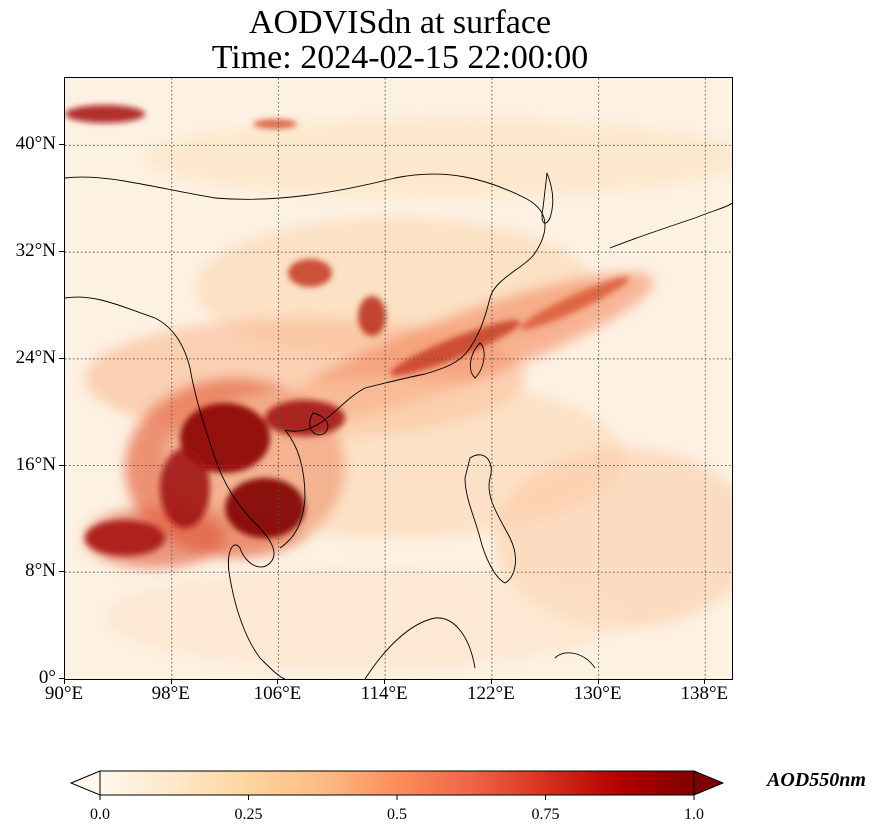  What do you see at coordinates (547, 198) in the screenshot?
I see `coast-korea` at bounding box center [547, 198].